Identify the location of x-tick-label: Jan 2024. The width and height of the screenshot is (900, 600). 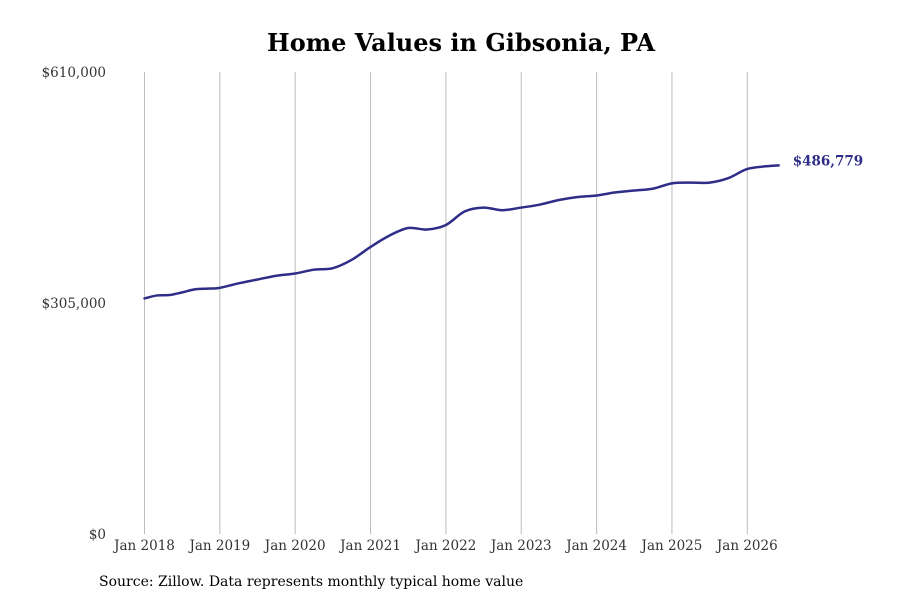
(595, 546).